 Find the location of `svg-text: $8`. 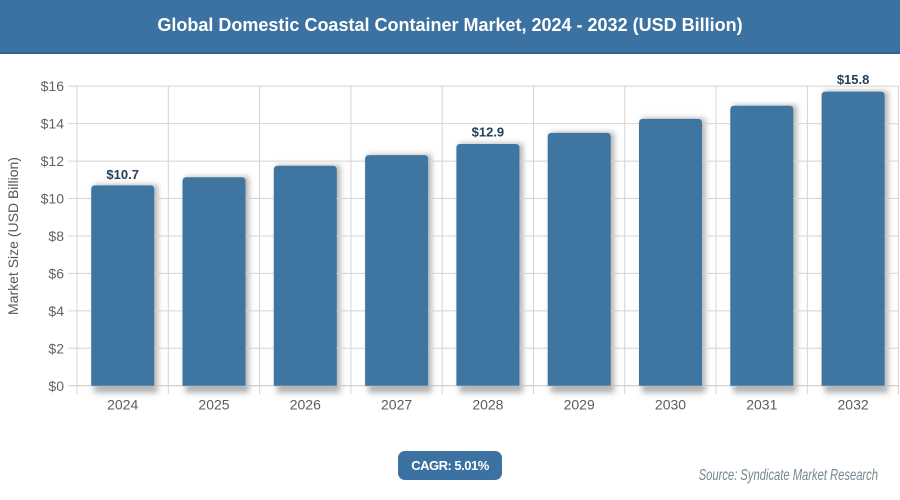

svg-text: $8 is located at coordinates (56, 236).